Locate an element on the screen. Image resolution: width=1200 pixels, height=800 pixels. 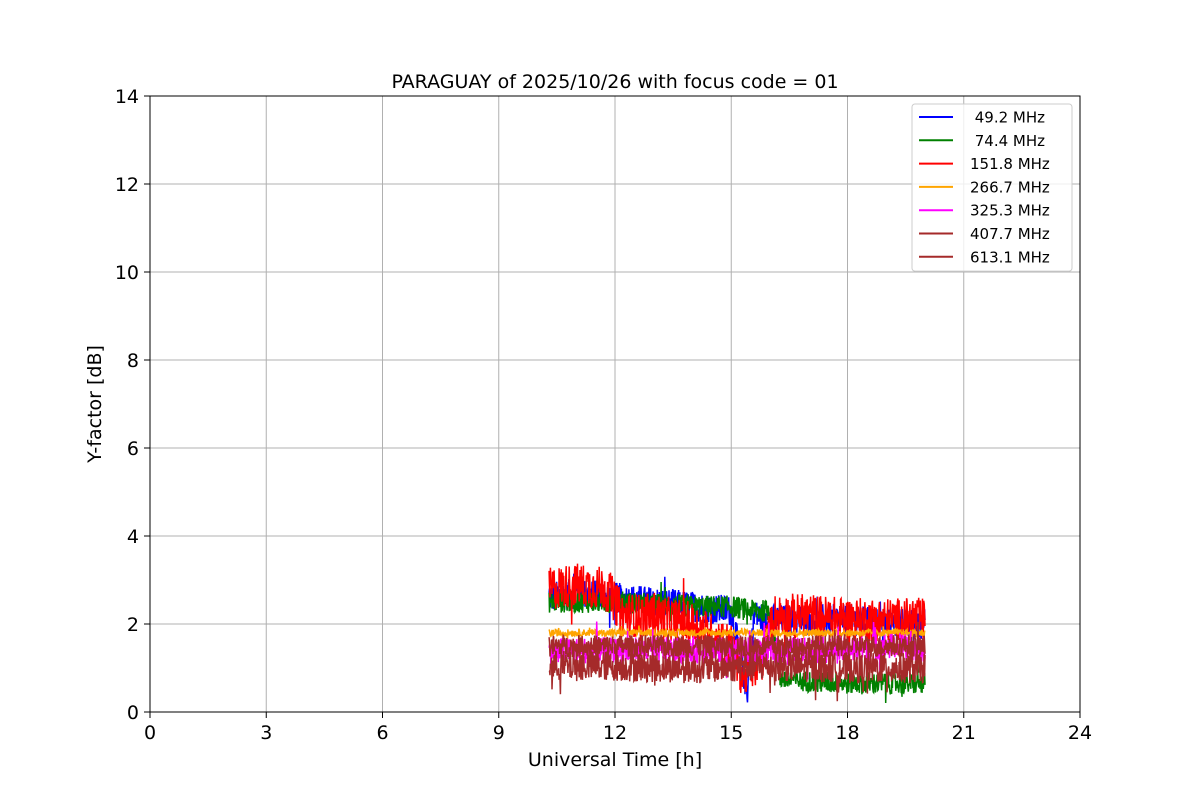
plot-series is located at coordinates (737, 633).